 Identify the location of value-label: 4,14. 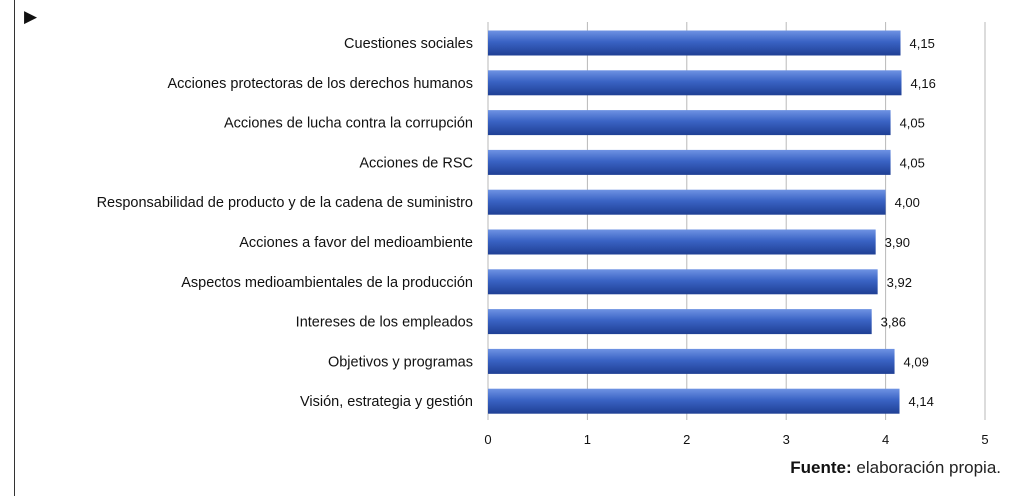
(921, 401).